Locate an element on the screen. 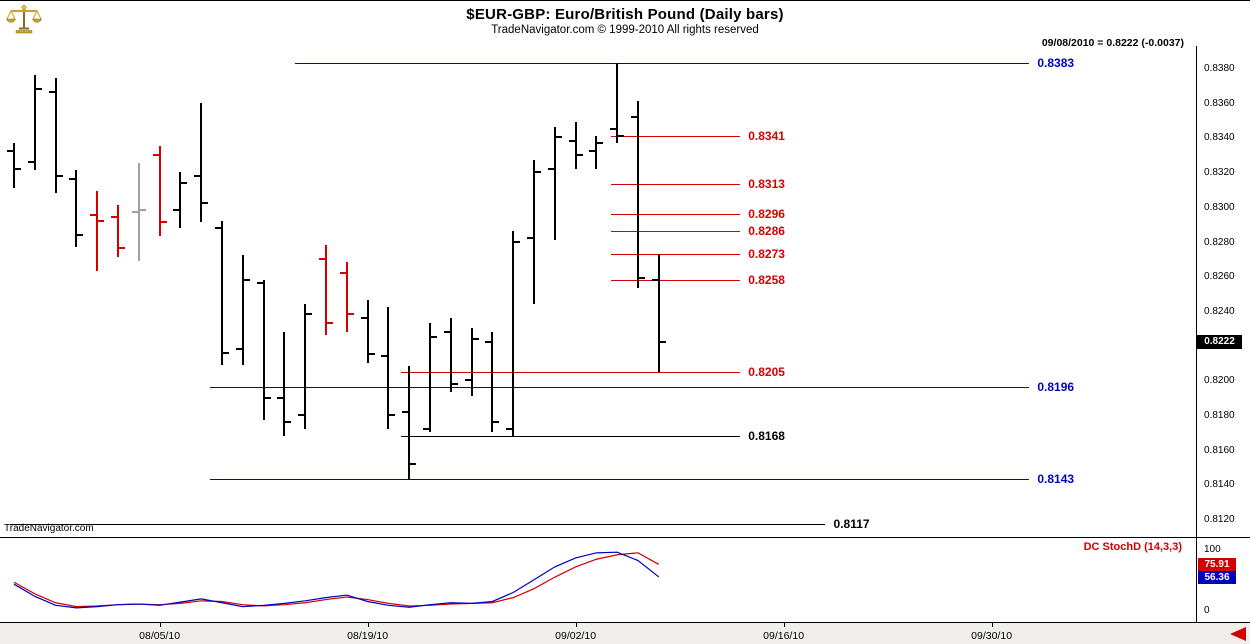 Image resolution: width=1250 pixels, height=644 pixels. level-line-0.8341 is located at coordinates (675, 136).